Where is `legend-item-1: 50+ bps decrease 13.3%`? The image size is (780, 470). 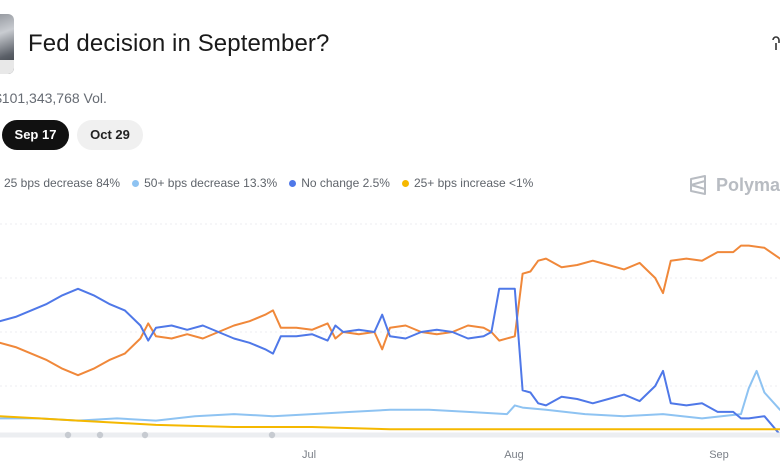 legend-item-1: 50+ bps decrease 13.3% is located at coordinates (204, 183).